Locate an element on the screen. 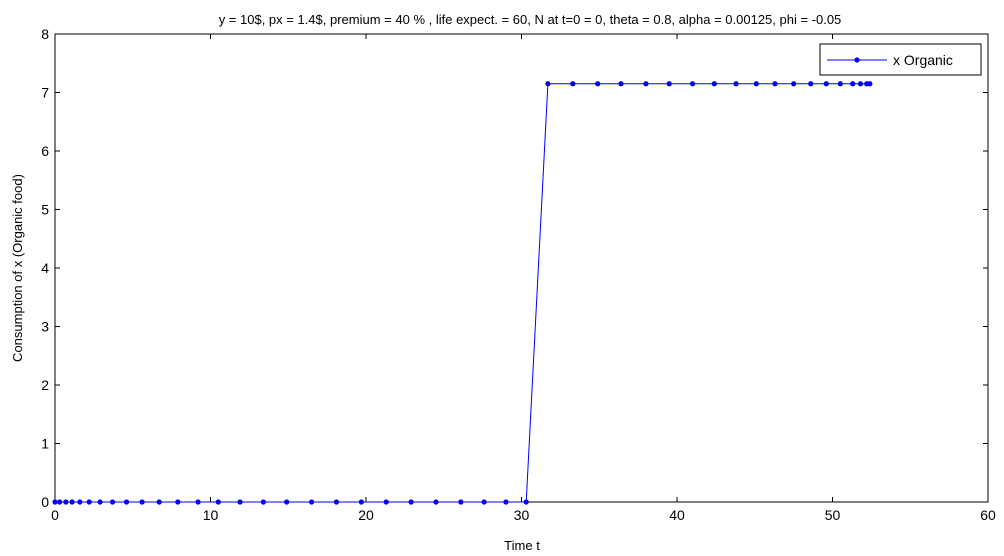 This screenshot has height=556, width=1004. y-tick-label: 4 is located at coordinates (45, 268).